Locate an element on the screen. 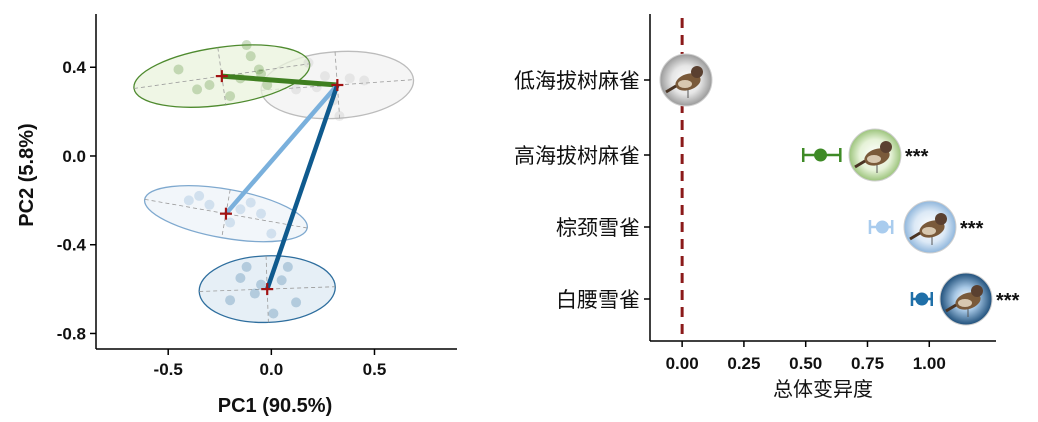  data-points is located at coordinates (271, 179).